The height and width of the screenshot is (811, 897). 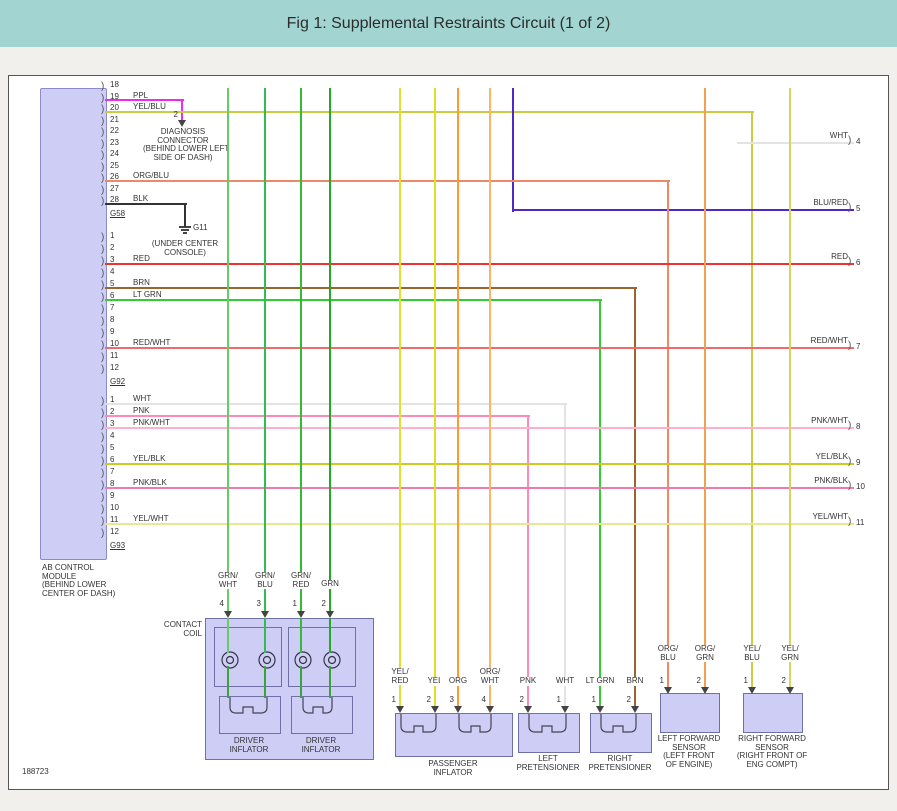 What do you see at coordinates (35, 771) in the screenshot?
I see `figure-number: 188723` at bounding box center [35, 771].